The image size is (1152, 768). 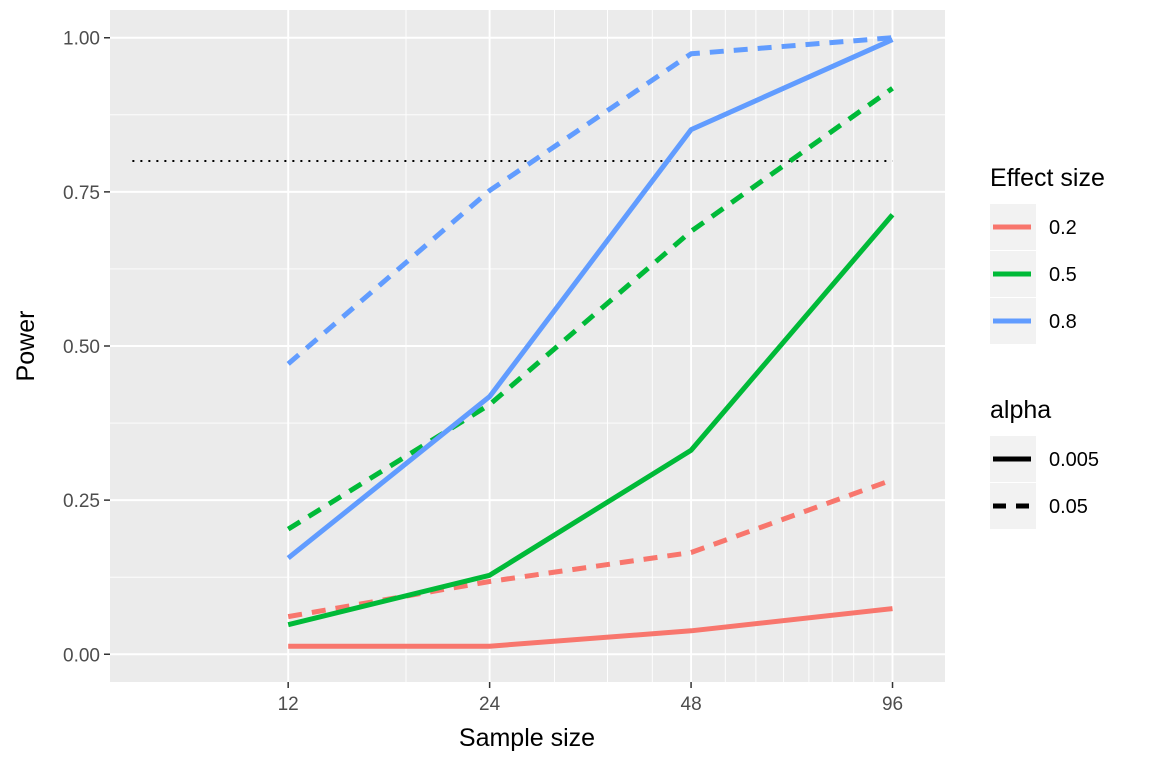 I want to click on y-tick-label: 1.00, so click(x=81, y=39).